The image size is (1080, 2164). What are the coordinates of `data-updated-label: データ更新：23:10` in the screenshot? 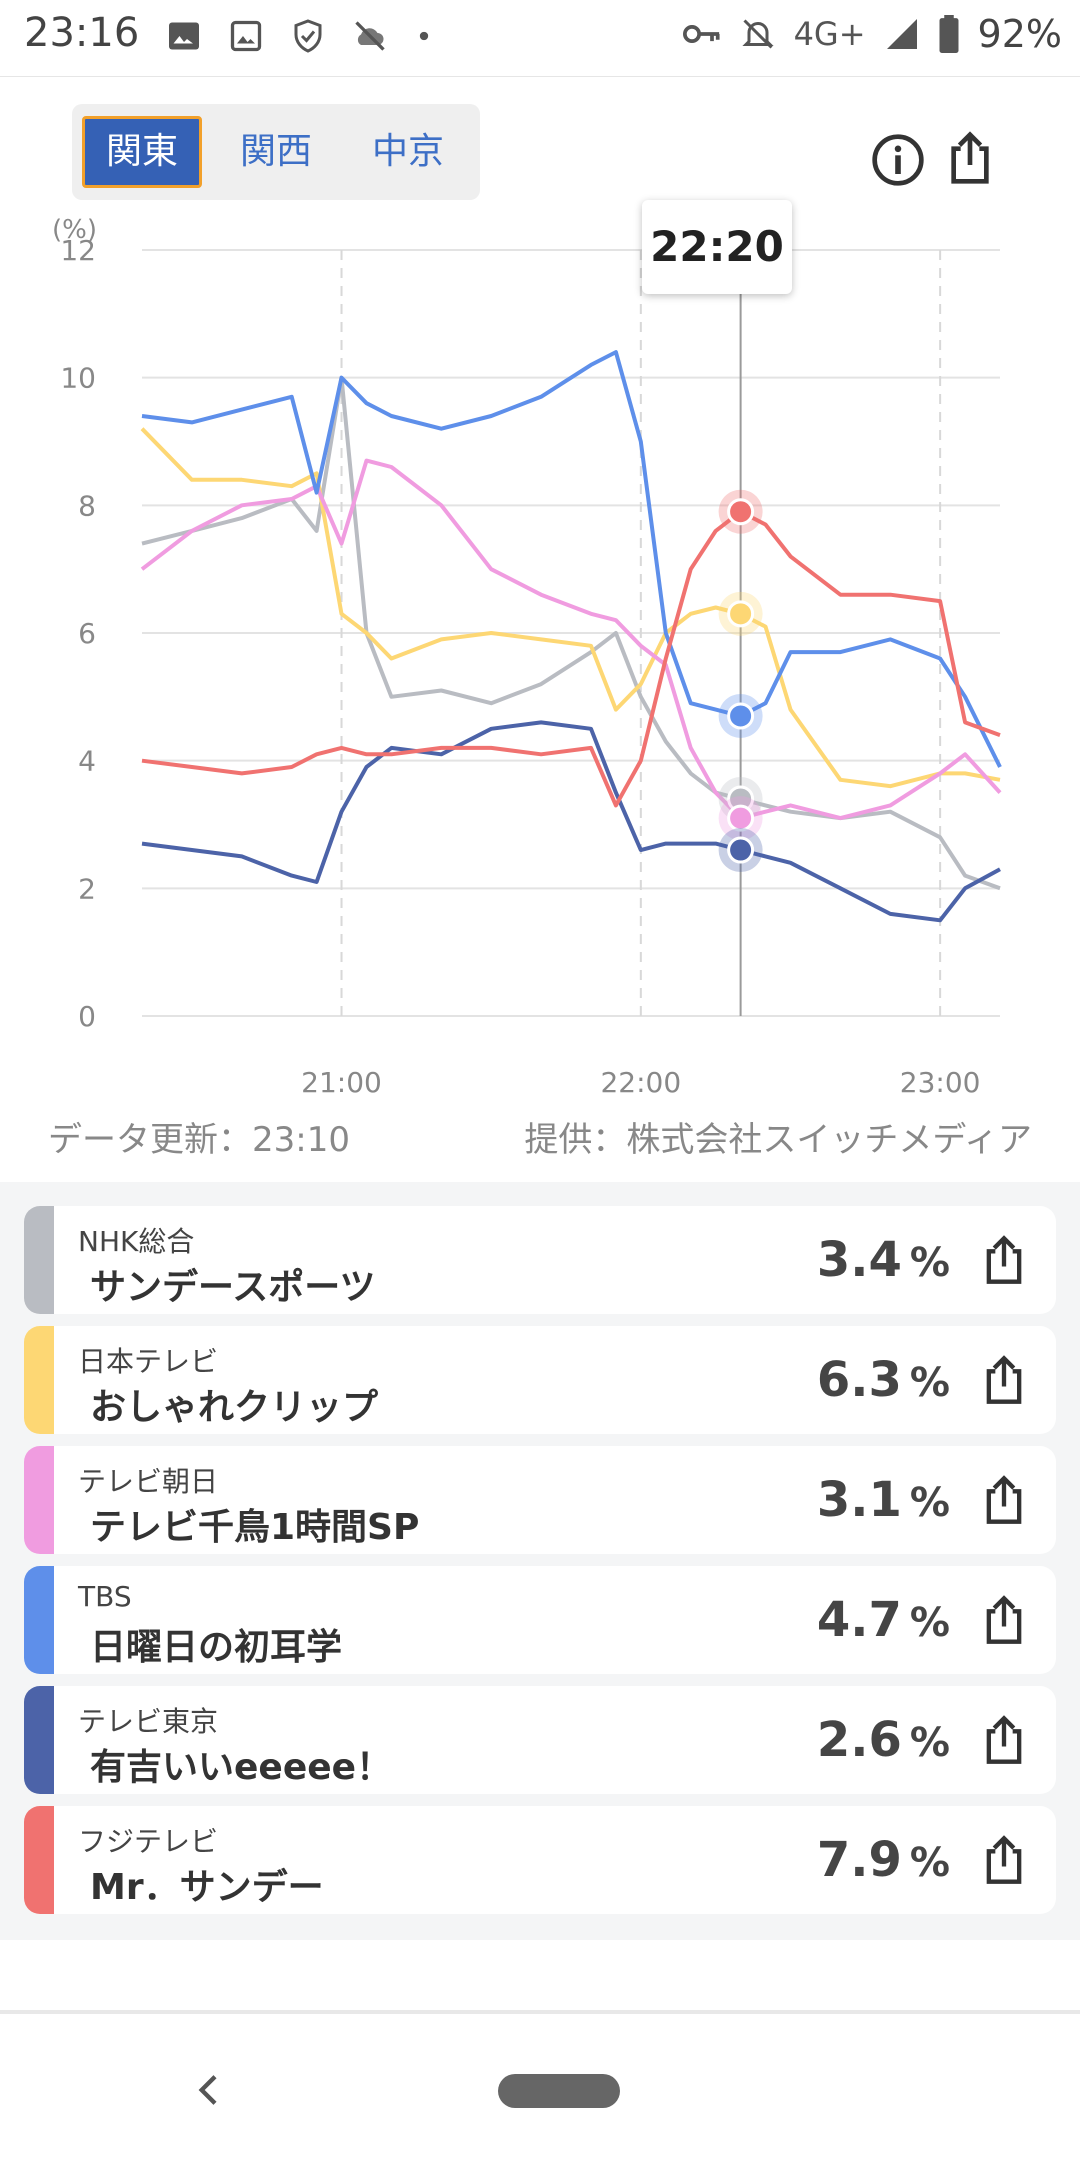 It's located at (199, 1140).